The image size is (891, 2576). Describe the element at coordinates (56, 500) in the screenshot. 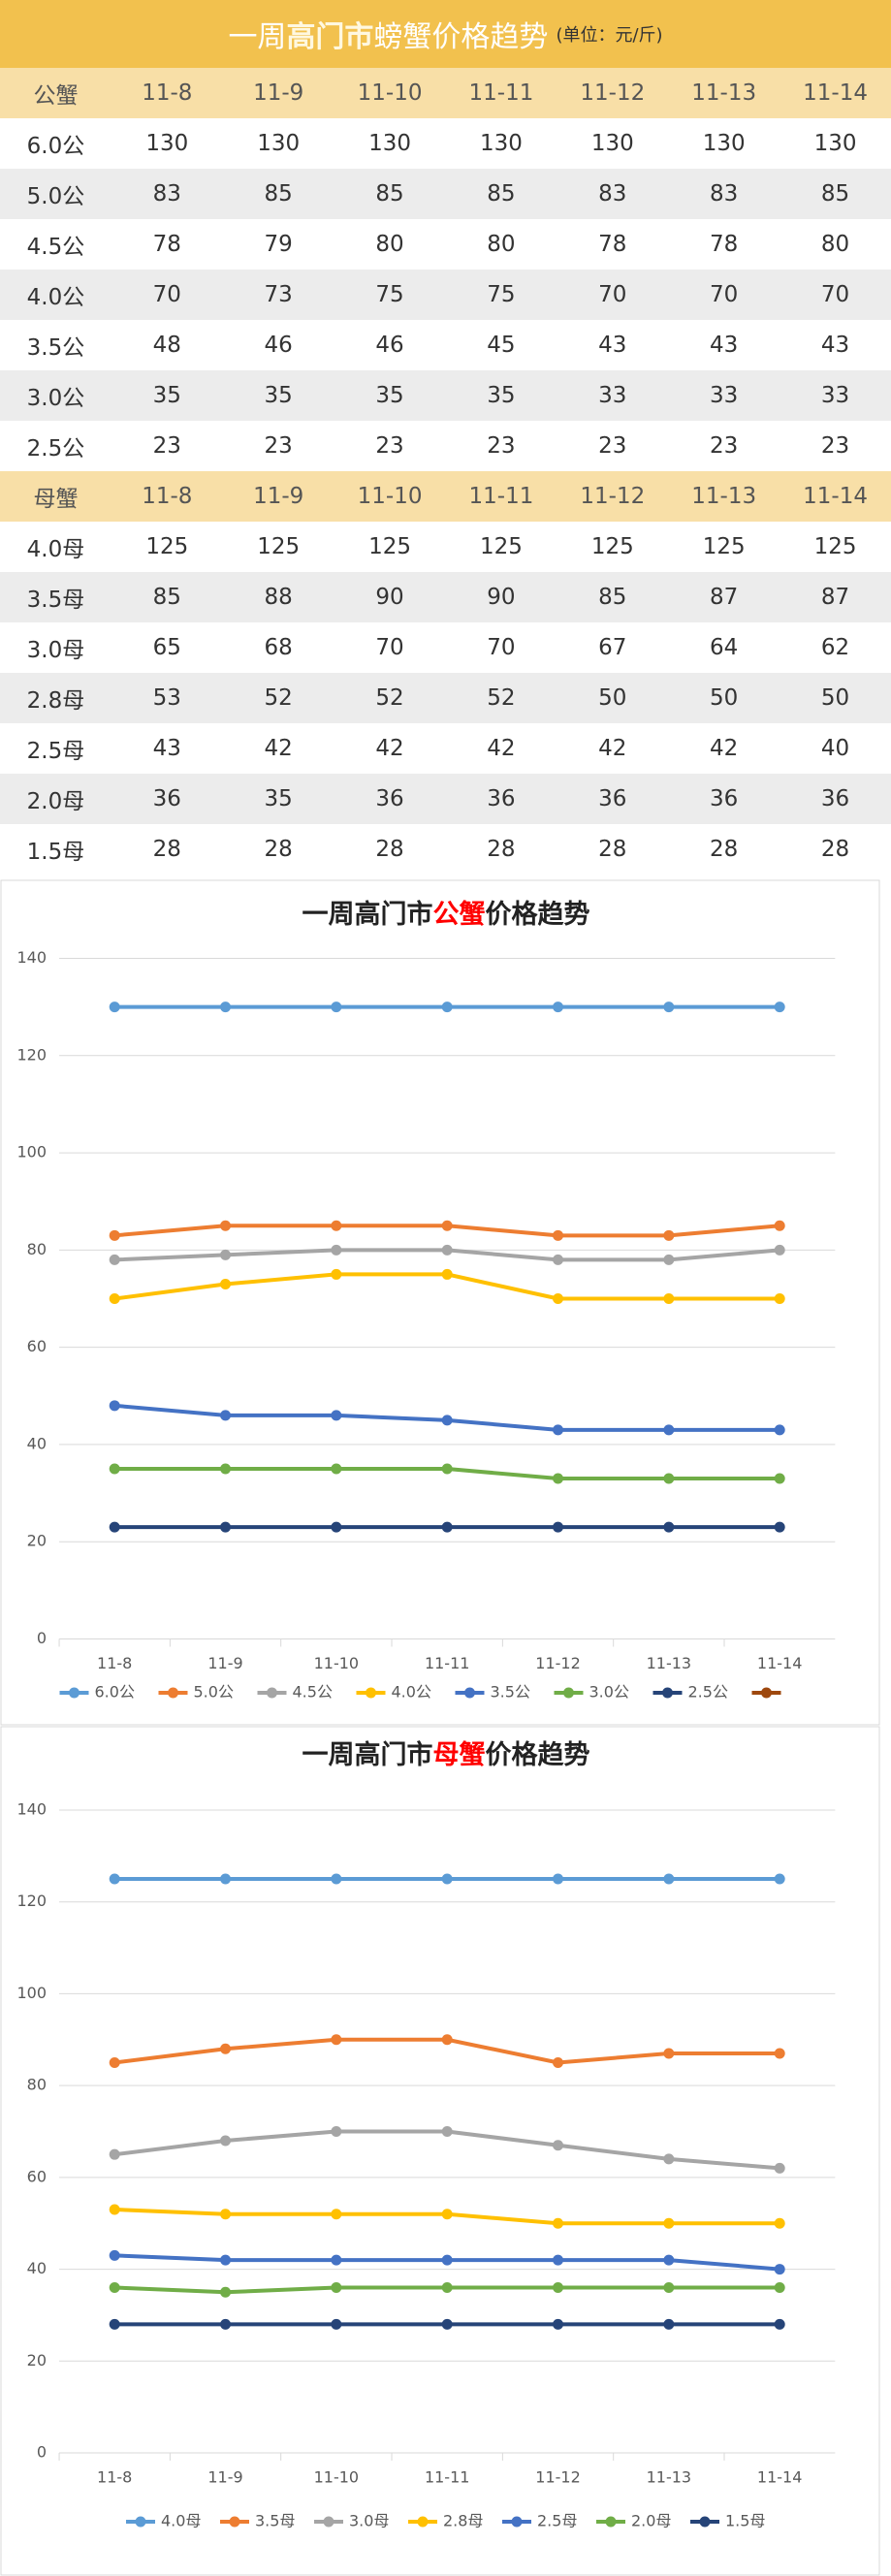

I see `header-cell: 母蟹` at that location.